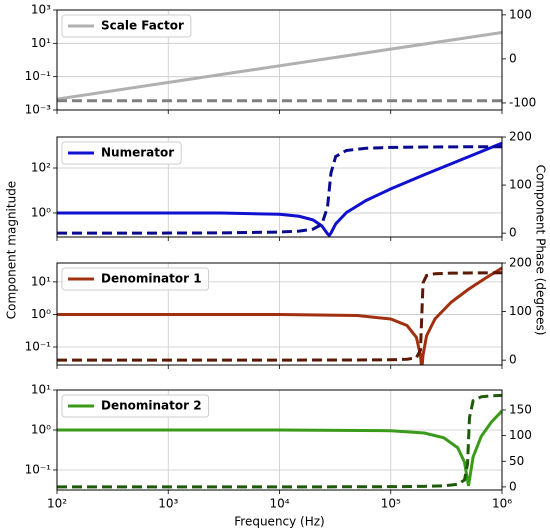 The height and width of the screenshot is (530, 550). Describe the element at coordinates (520, 410) in the screenshot. I see `y2-tick-label: 150` at that location.